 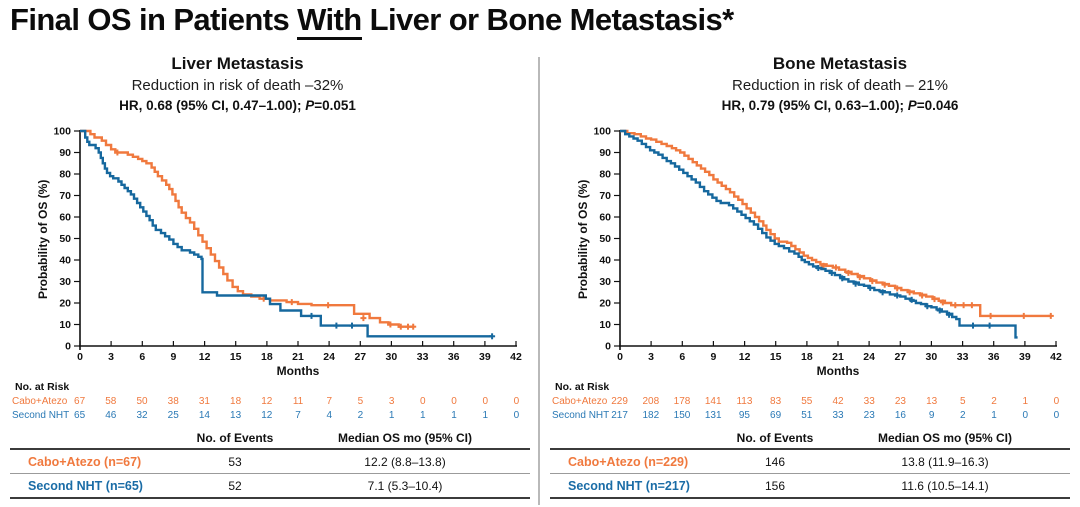 I want to click on at-risk-count: 7, so click(x=329, y=401).